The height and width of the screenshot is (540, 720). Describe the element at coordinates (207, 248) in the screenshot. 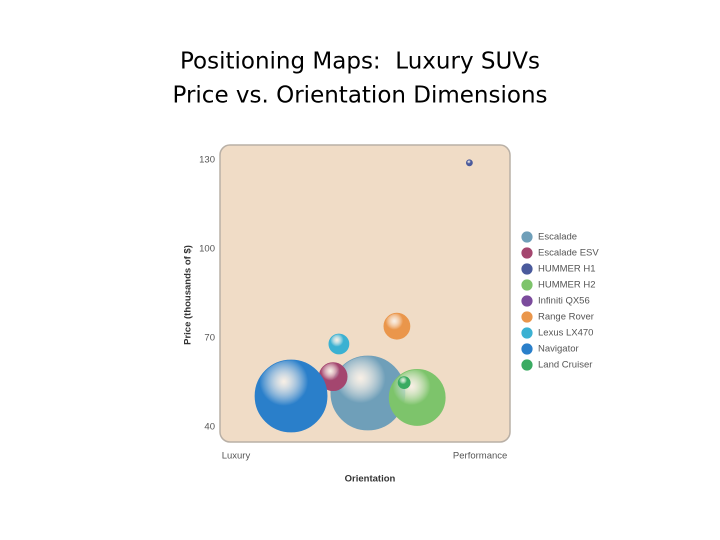

I see `y-tick-label: 100` at that location.